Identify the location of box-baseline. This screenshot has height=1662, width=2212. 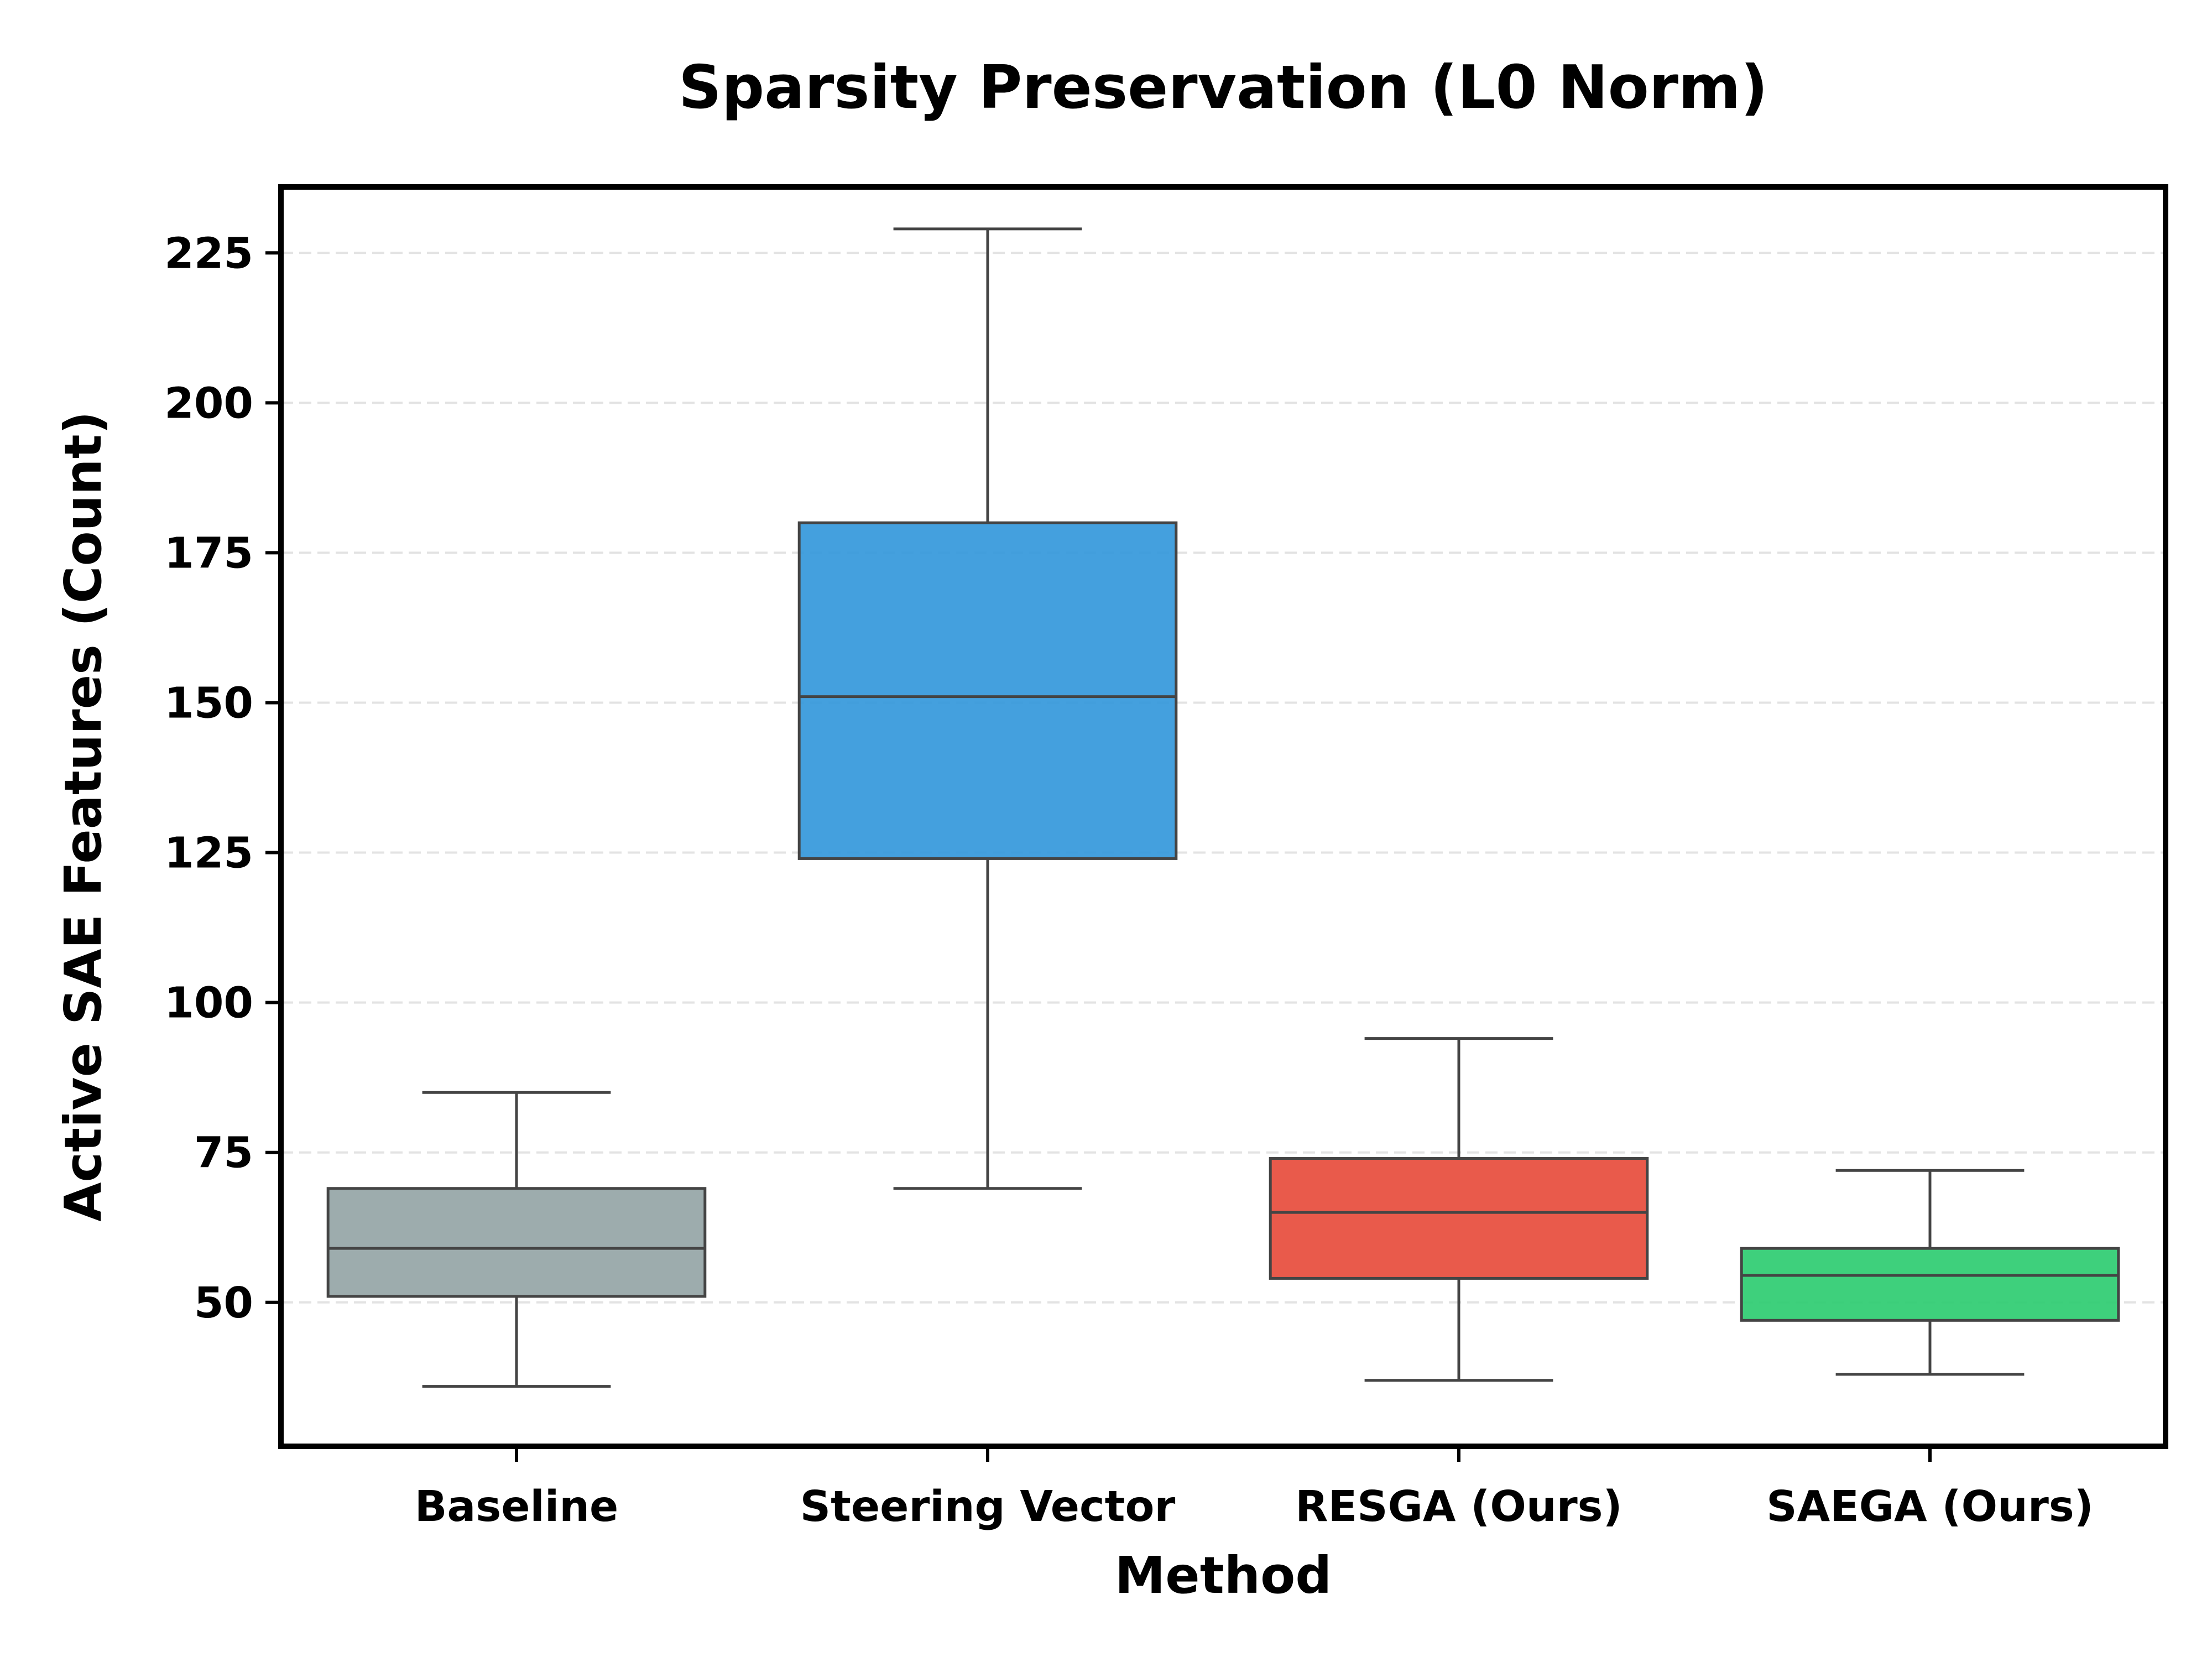
(516, 1242).